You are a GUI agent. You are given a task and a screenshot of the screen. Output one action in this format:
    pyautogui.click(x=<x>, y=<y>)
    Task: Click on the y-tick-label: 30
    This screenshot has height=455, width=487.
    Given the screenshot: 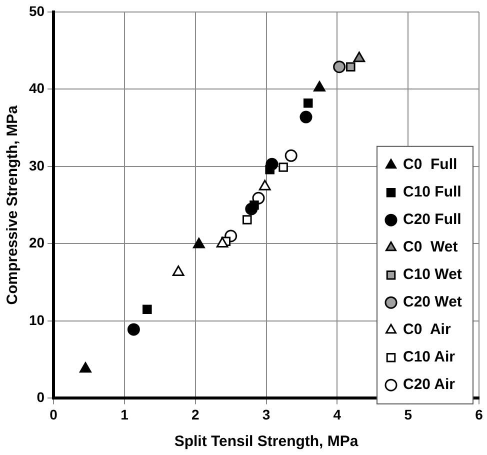 What is the action you would take?
    pyautogui.click(x=36, y=165)
    